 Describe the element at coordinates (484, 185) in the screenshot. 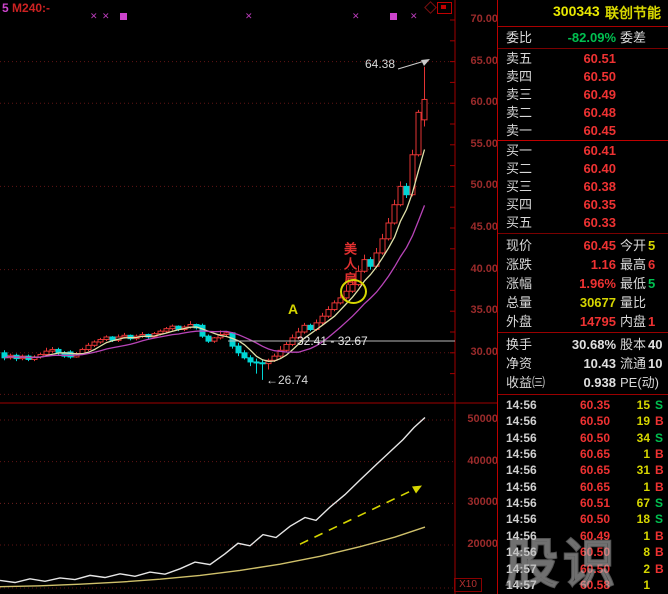

I see `price-axis-label: 50.00` at that location.